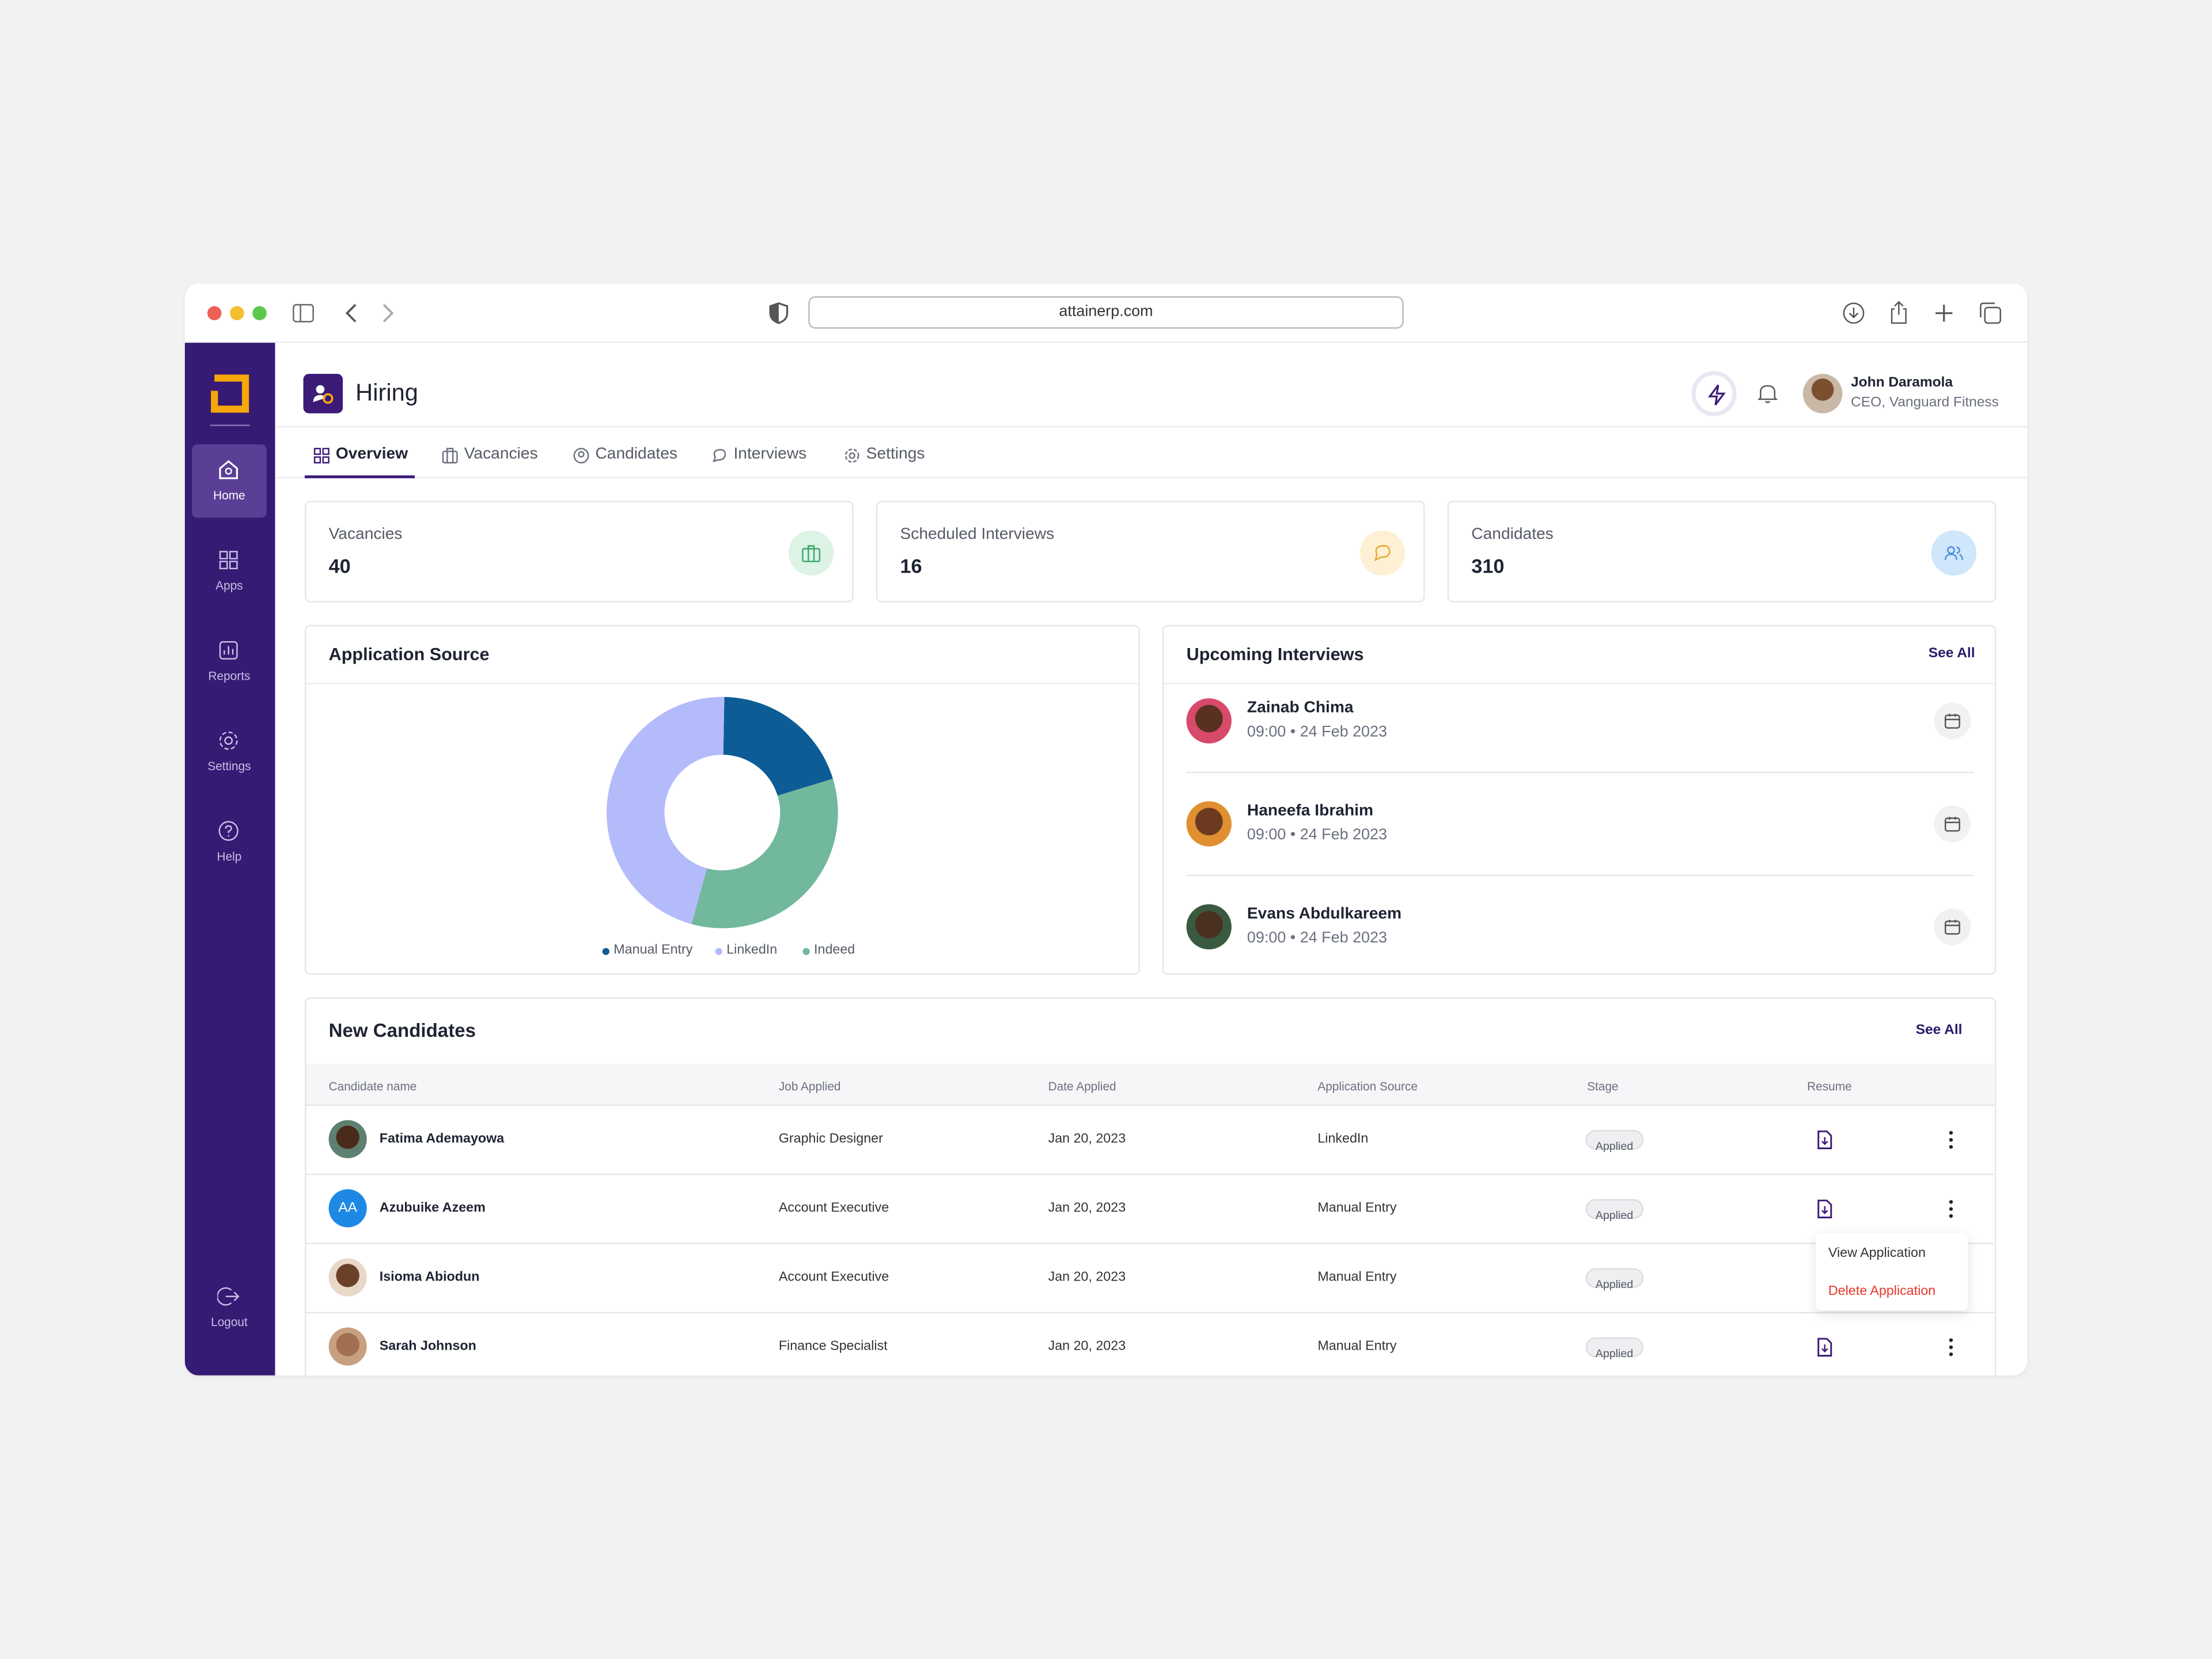 Image resolution: width=2212 pixels, height=1659 pixels. What do you see at coordinates (1944, 313) in the screenshot?
I see `new-tab-icon` at bounding box center [1944, 313].